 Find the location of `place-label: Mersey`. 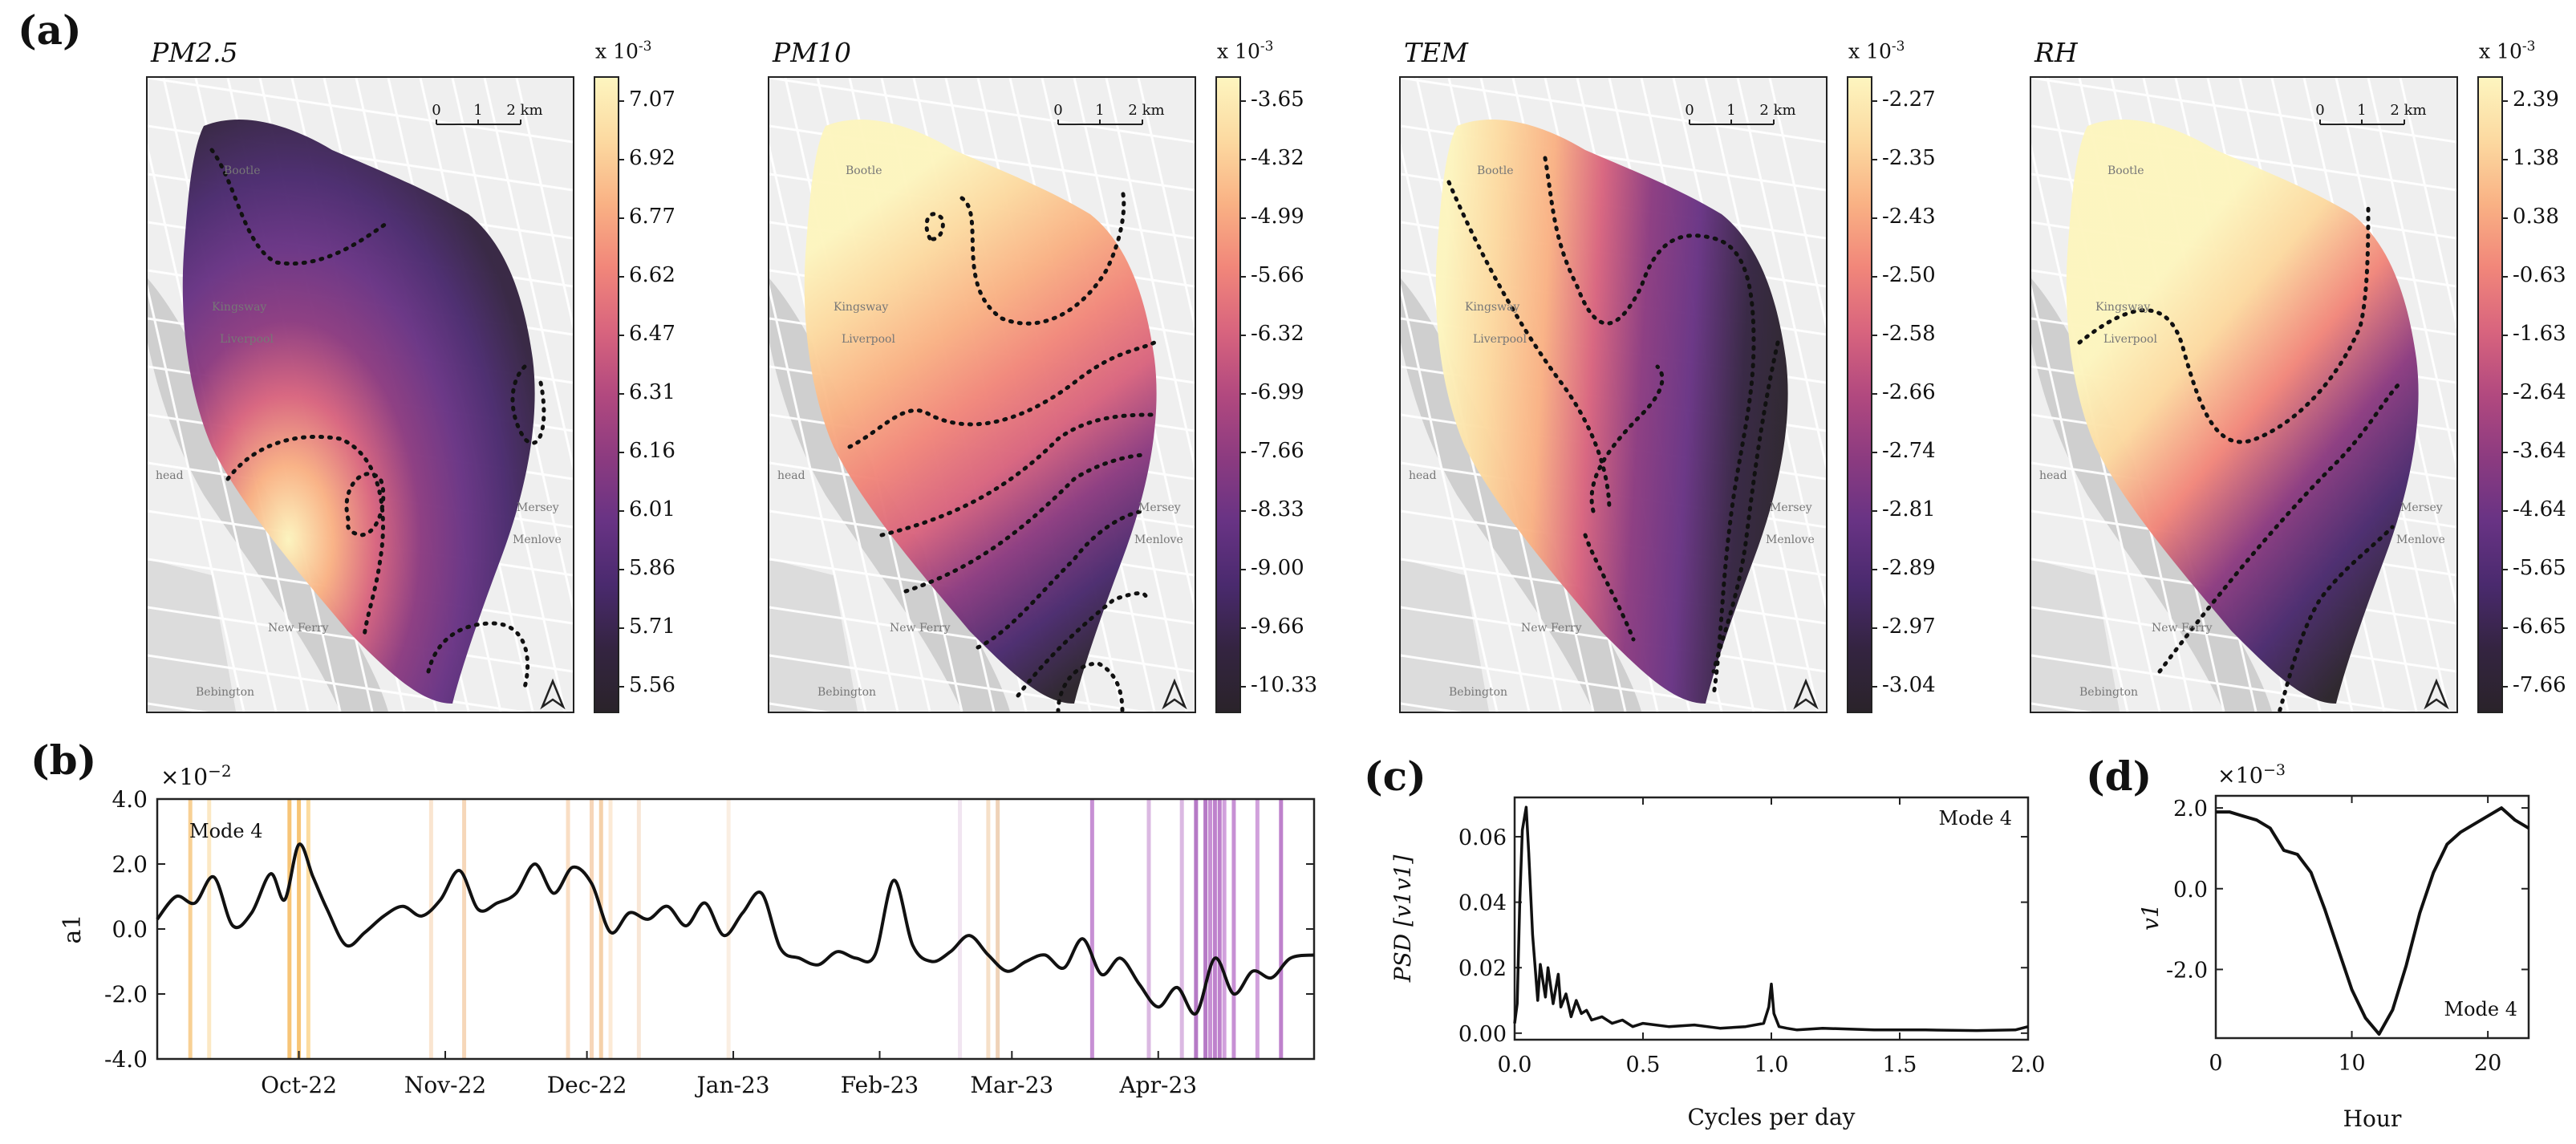

place-label: Mersey is located at coordinates (538, 507).